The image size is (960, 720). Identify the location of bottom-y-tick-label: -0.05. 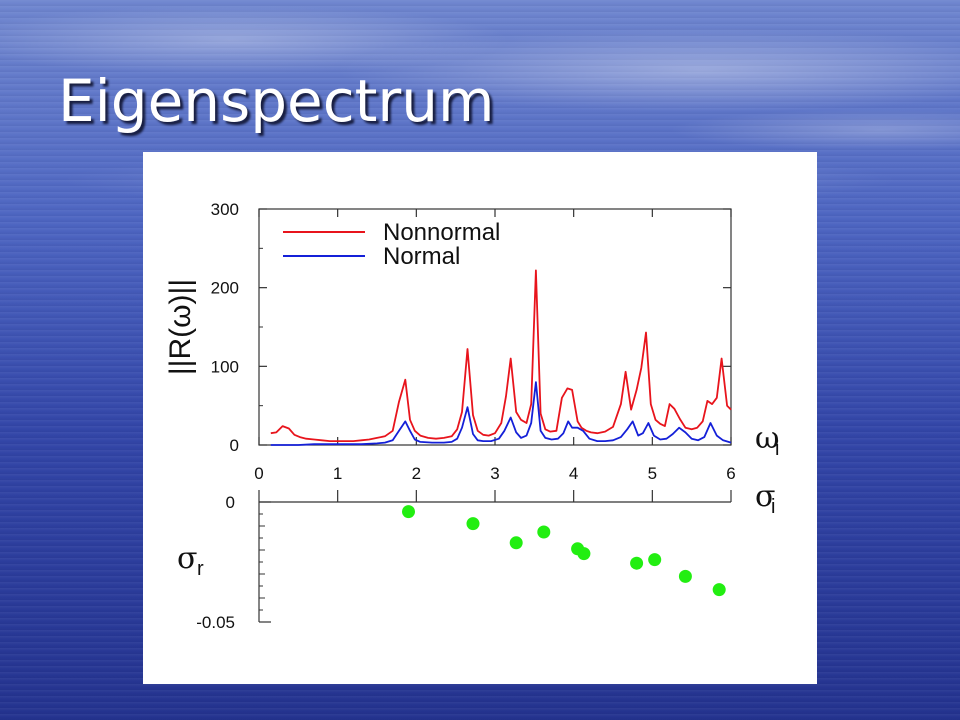
(215, 622).